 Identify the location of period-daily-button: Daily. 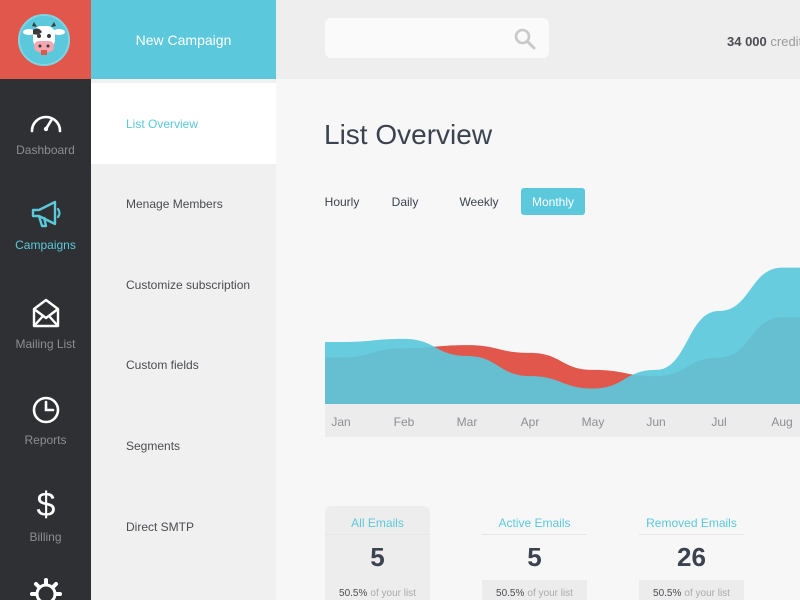
(405, 201).